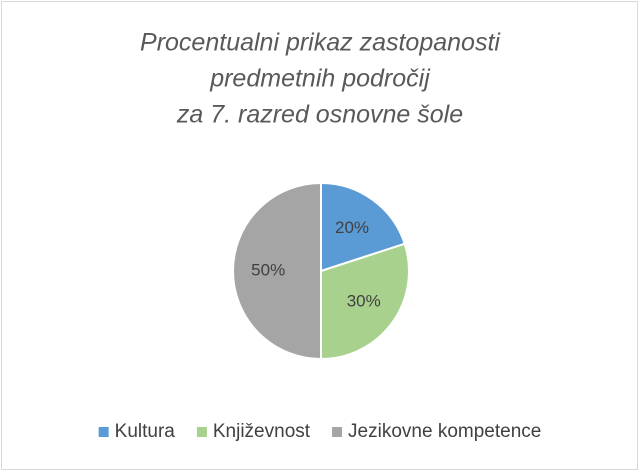 This screenshot has width=640, height=472. I want to click on chart-title: za 7. razred osnovne šole, so click(319, 115).